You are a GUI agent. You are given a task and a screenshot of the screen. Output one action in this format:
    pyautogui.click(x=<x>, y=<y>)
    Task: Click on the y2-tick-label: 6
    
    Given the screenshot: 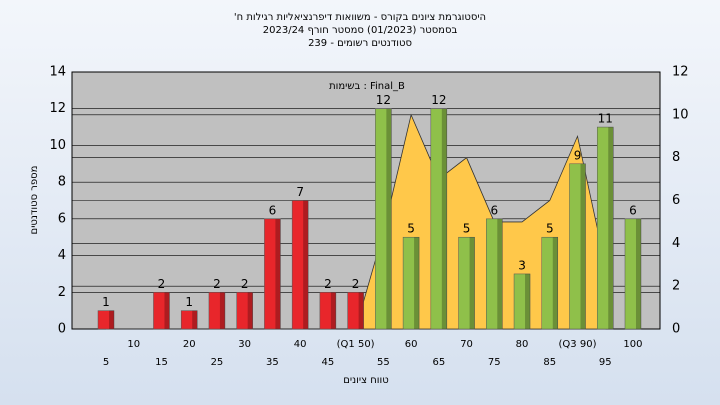 What is the action you would take?
    pyautogui.click(x=676, y=200)
    